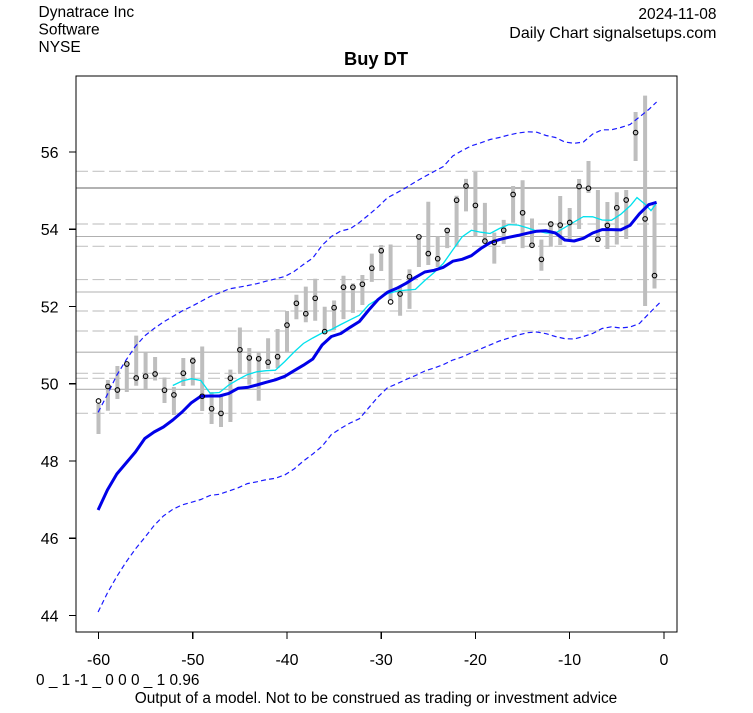 The width and height of the screenshot is (753, 713). I want to click on svg-text: -50, so click(192, 660).